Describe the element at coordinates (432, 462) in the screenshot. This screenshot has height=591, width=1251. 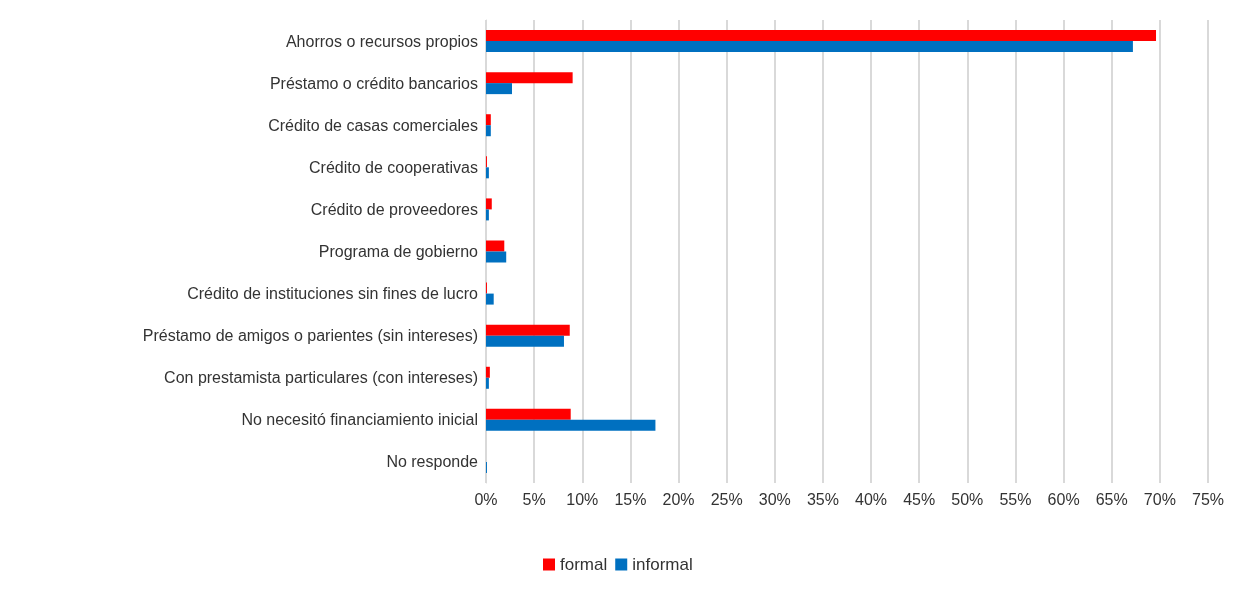
I see `y-tick-label: No responde` at that location.